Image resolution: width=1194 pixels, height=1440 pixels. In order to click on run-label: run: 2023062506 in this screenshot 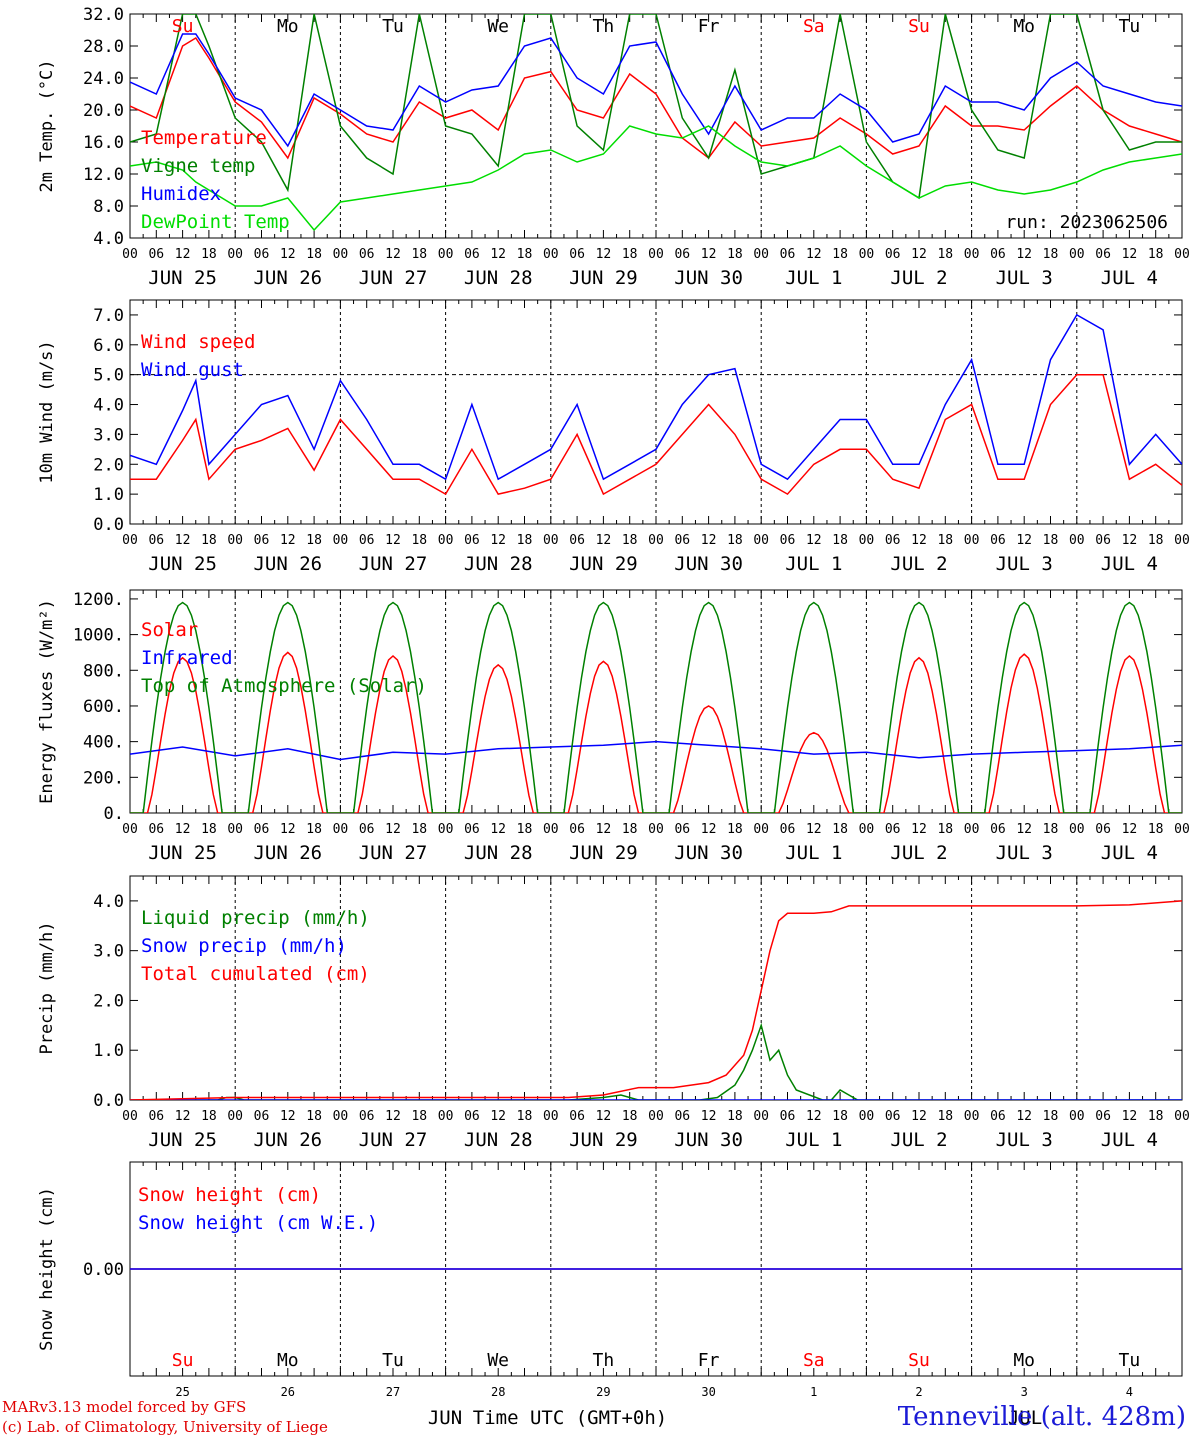, I will do `click(1086, 222)`.